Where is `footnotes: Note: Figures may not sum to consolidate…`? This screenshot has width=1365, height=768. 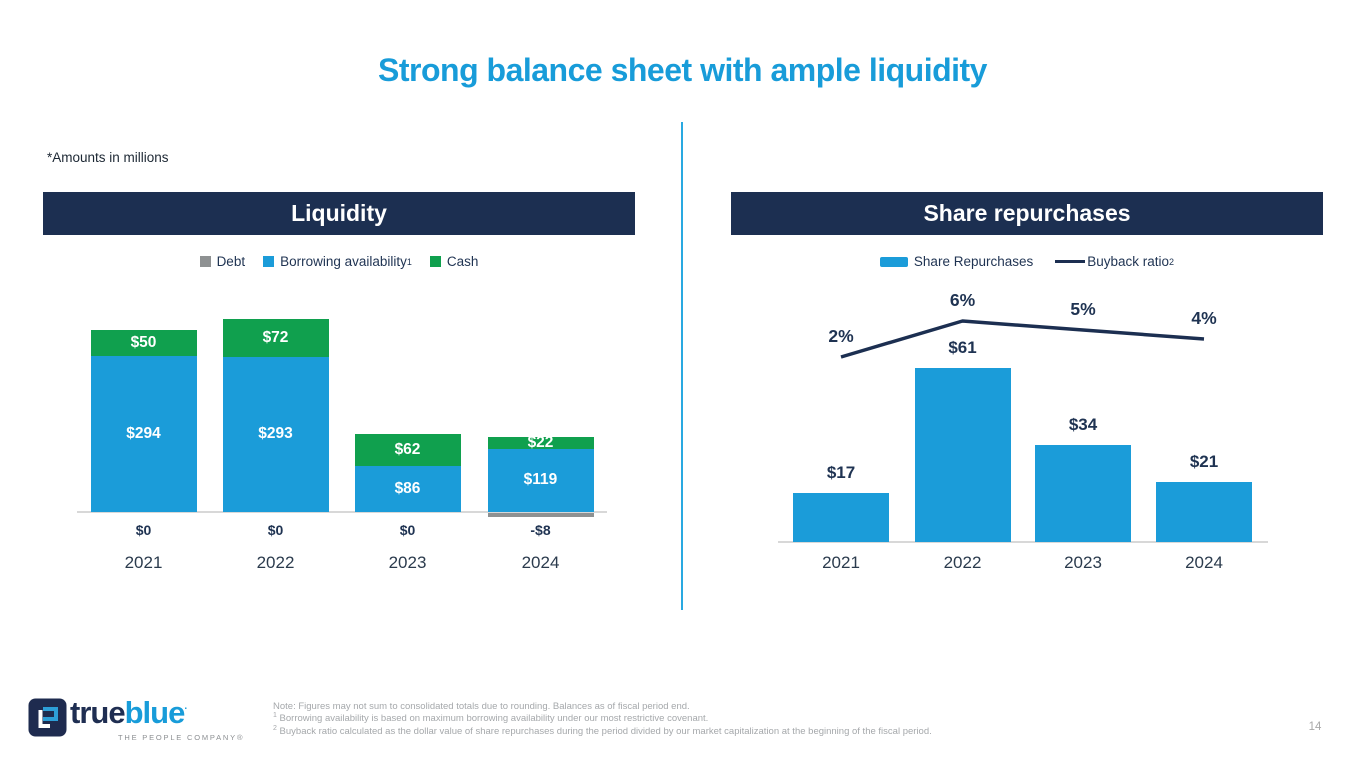
footnotes: Note: Figures may not sum to consolidate… is located at coordinates (603, 719).